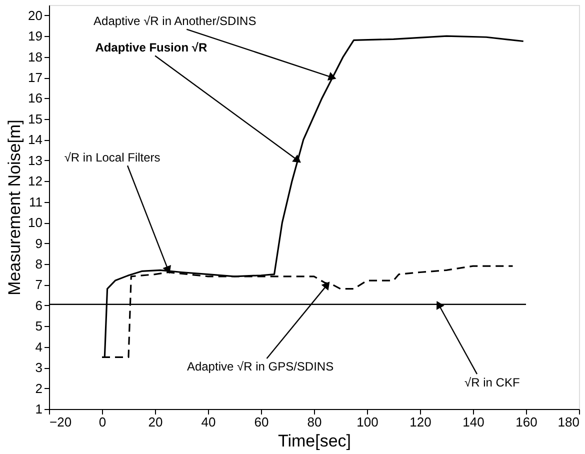 This screenshot has height=454, width=585. What do you see at coordinates (175, 21) in the screenshot?
I see `annotation: Adaptive √R in Another/SDINS` at bounding box center [175, 21].